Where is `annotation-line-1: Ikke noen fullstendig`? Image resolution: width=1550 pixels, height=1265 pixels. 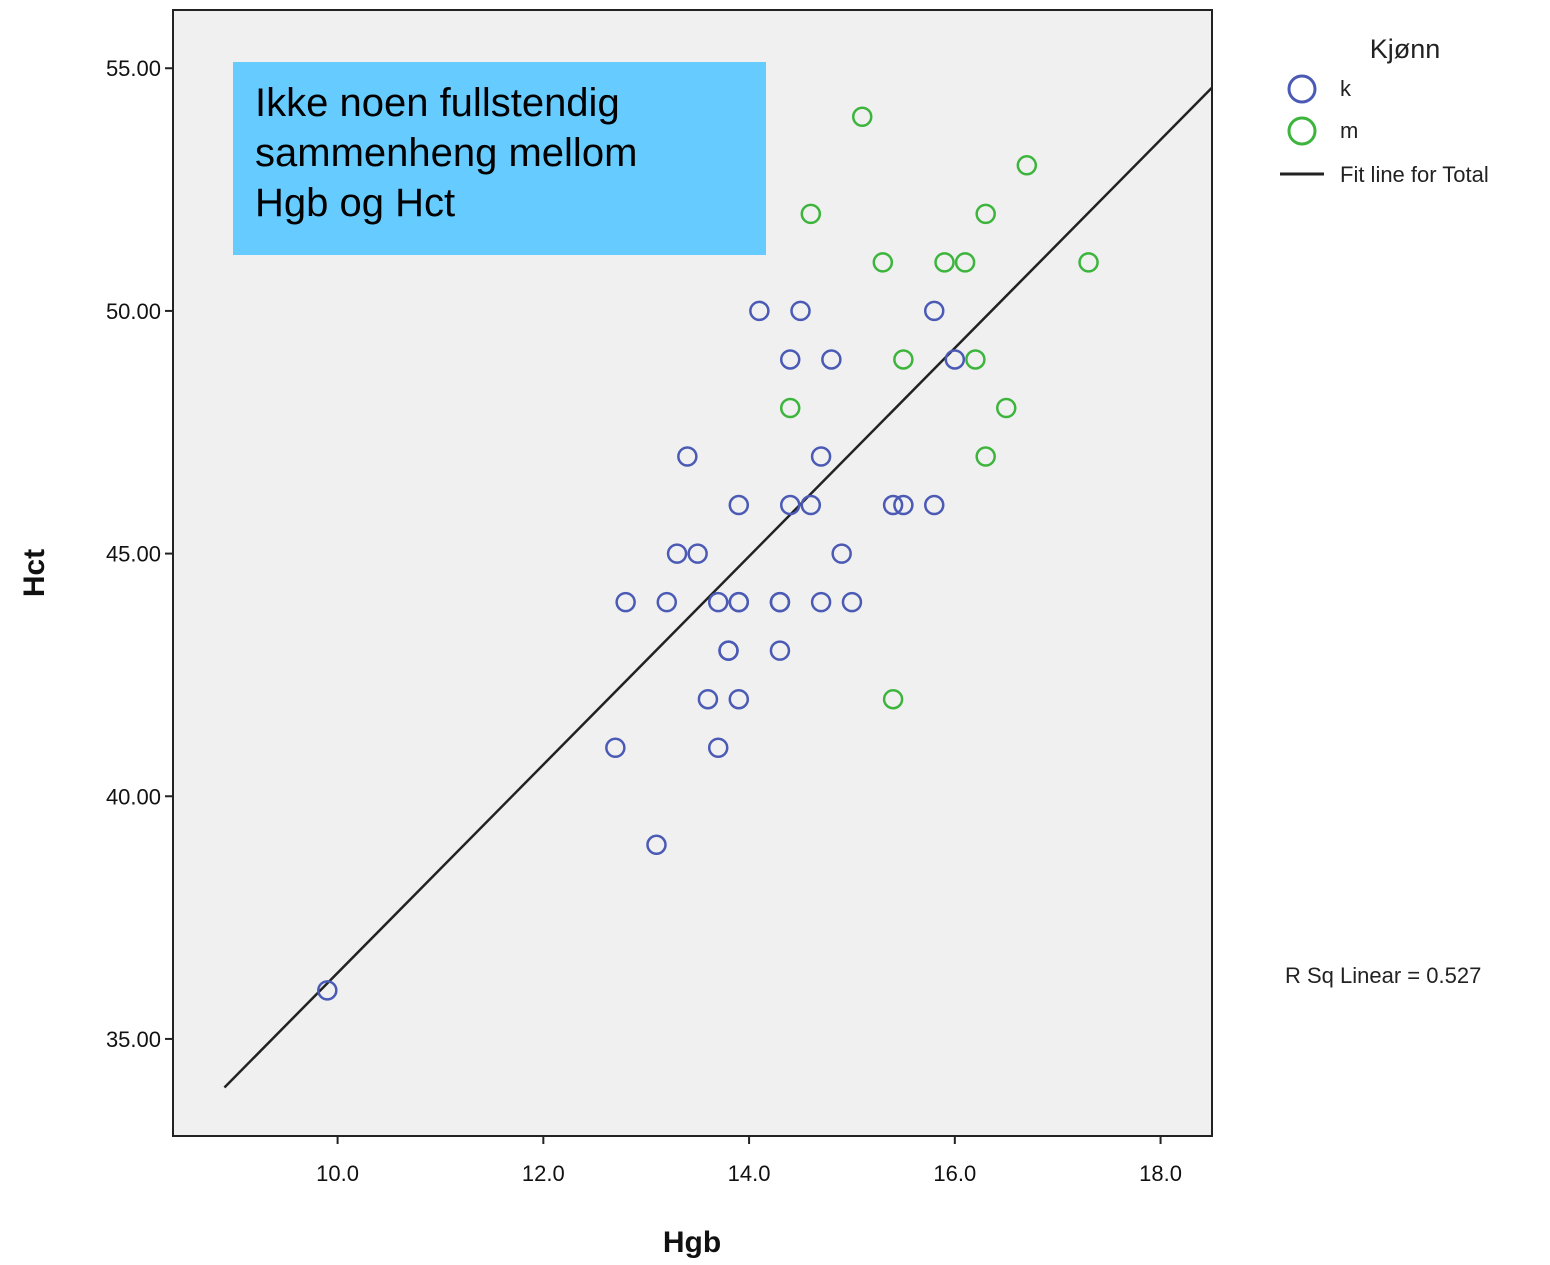 annotation-line-1: Ikke noen fullstendig is located at coordinates (437, 103).